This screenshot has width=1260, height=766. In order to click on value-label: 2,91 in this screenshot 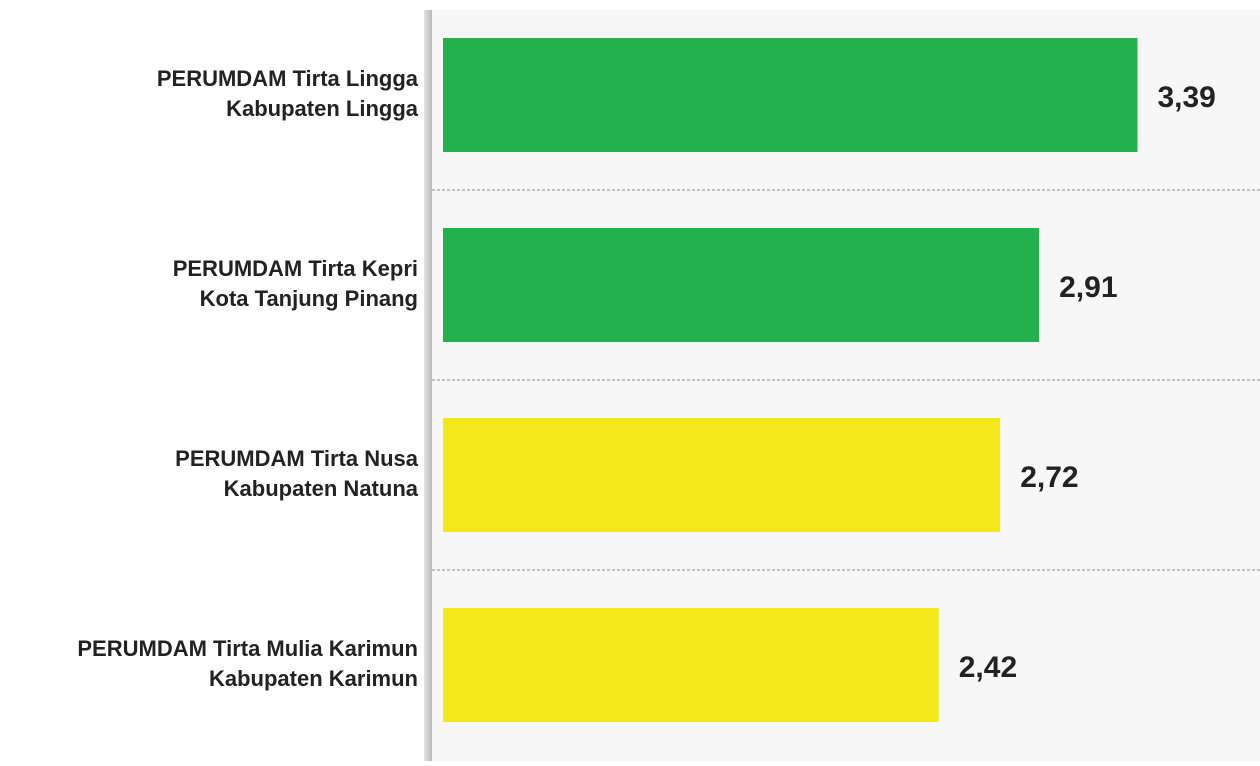, I will do `click(1088, 287)`.